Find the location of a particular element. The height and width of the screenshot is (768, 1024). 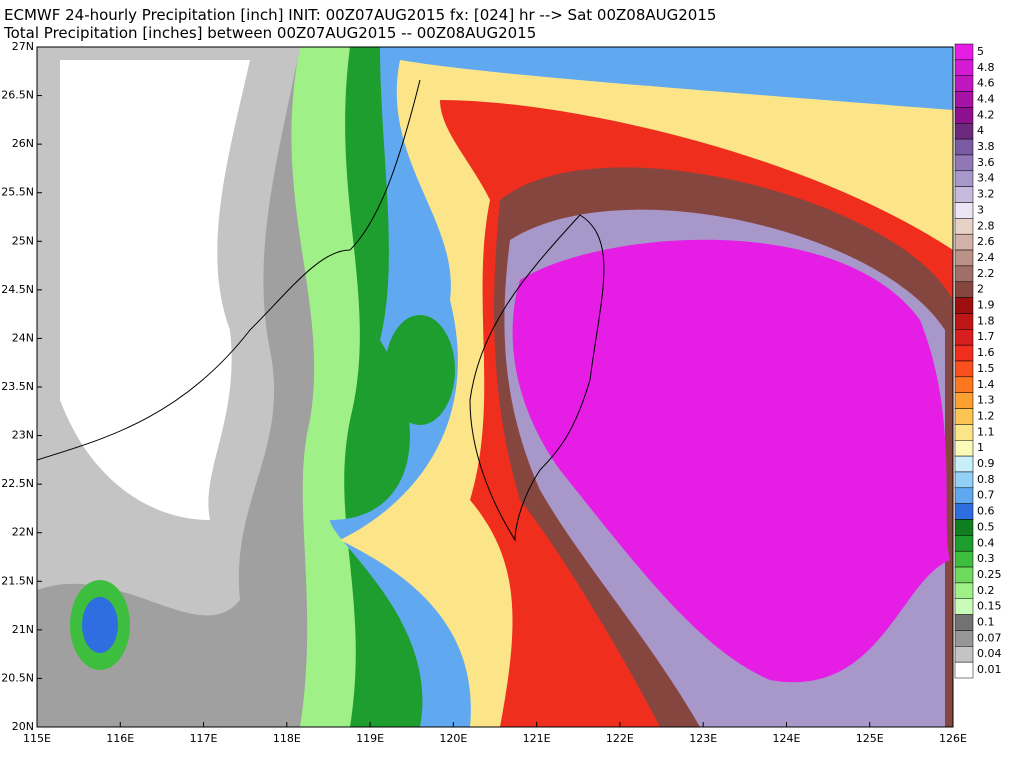

colorbar-label: 1.9 is located at coordinates (986, 305).